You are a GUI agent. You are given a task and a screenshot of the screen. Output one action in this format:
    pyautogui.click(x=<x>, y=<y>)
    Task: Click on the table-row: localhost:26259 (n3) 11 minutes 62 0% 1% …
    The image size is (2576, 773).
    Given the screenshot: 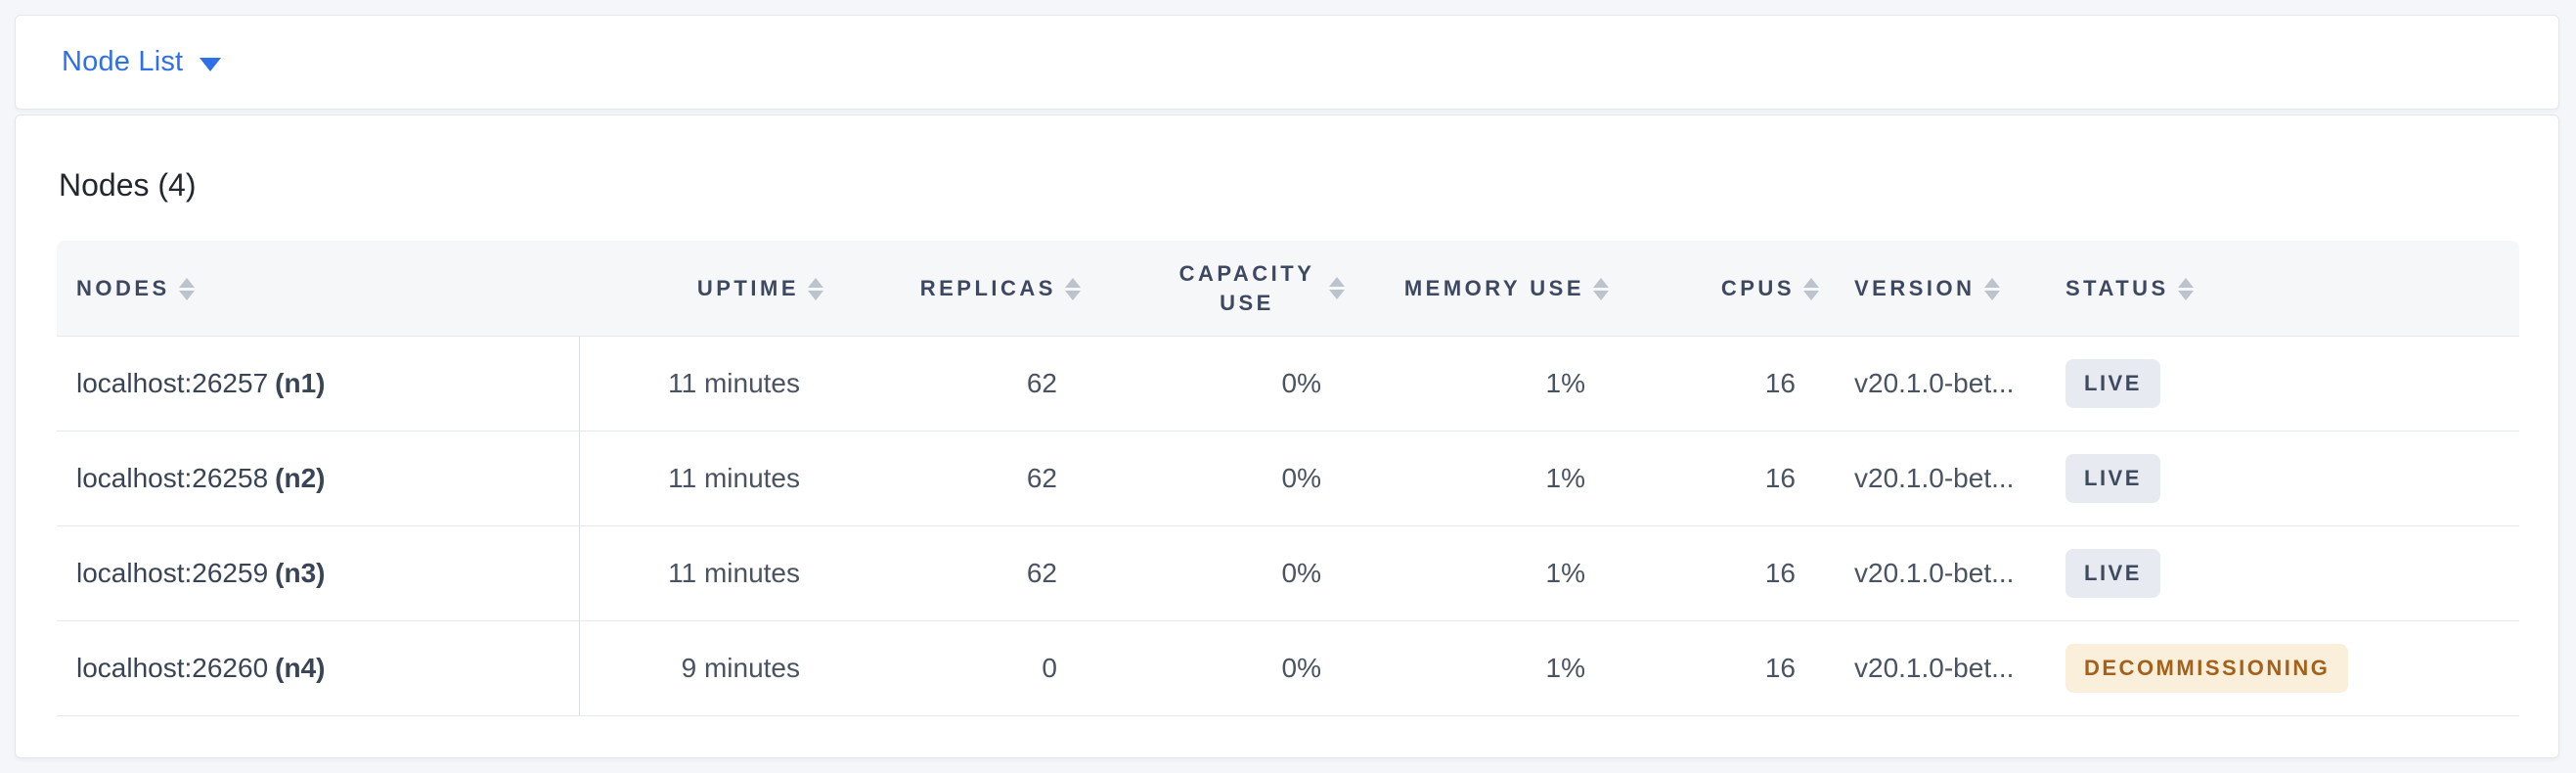 What is the action you would take?
    pyautogui.click(x=1288, y=573)
    